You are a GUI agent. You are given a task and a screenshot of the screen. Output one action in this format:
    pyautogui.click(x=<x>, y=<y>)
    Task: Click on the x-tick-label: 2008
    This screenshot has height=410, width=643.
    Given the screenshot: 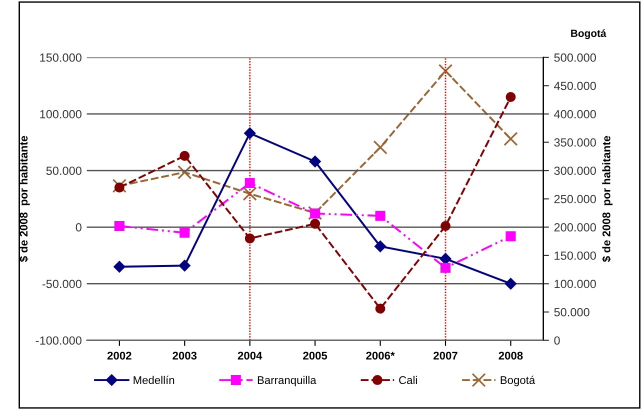 What is the action you would take?
    pyautogui.click(x=510, y=356)
    